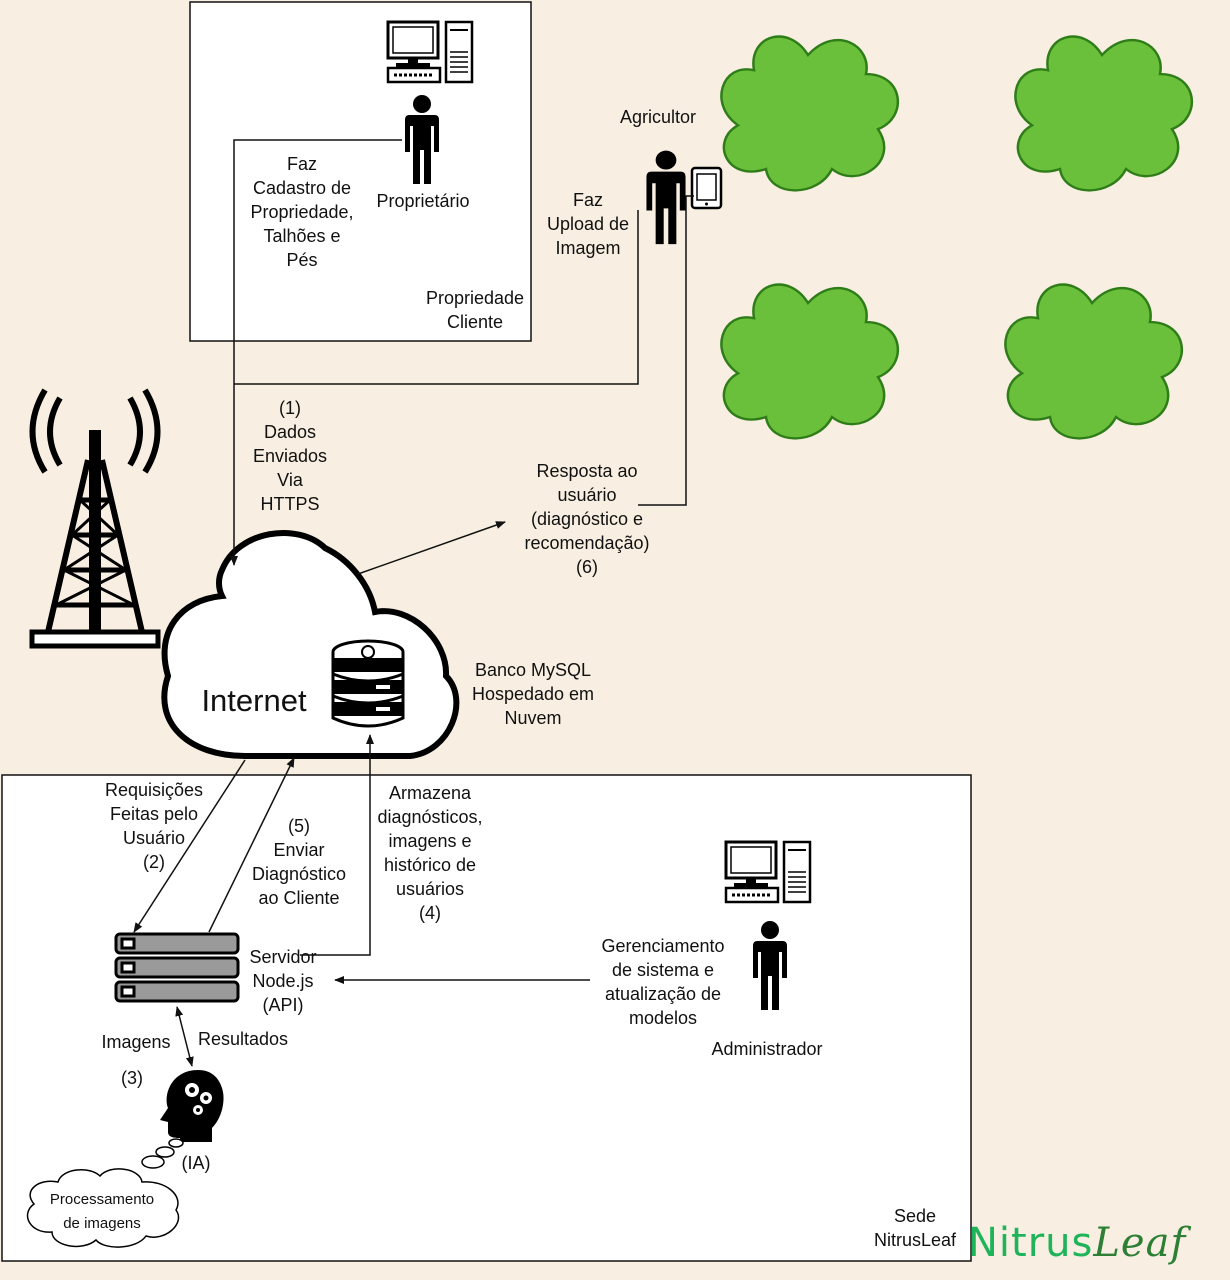 The image size is (1230, 1280). I want to click on thought-bubble, so click(105, 1193).